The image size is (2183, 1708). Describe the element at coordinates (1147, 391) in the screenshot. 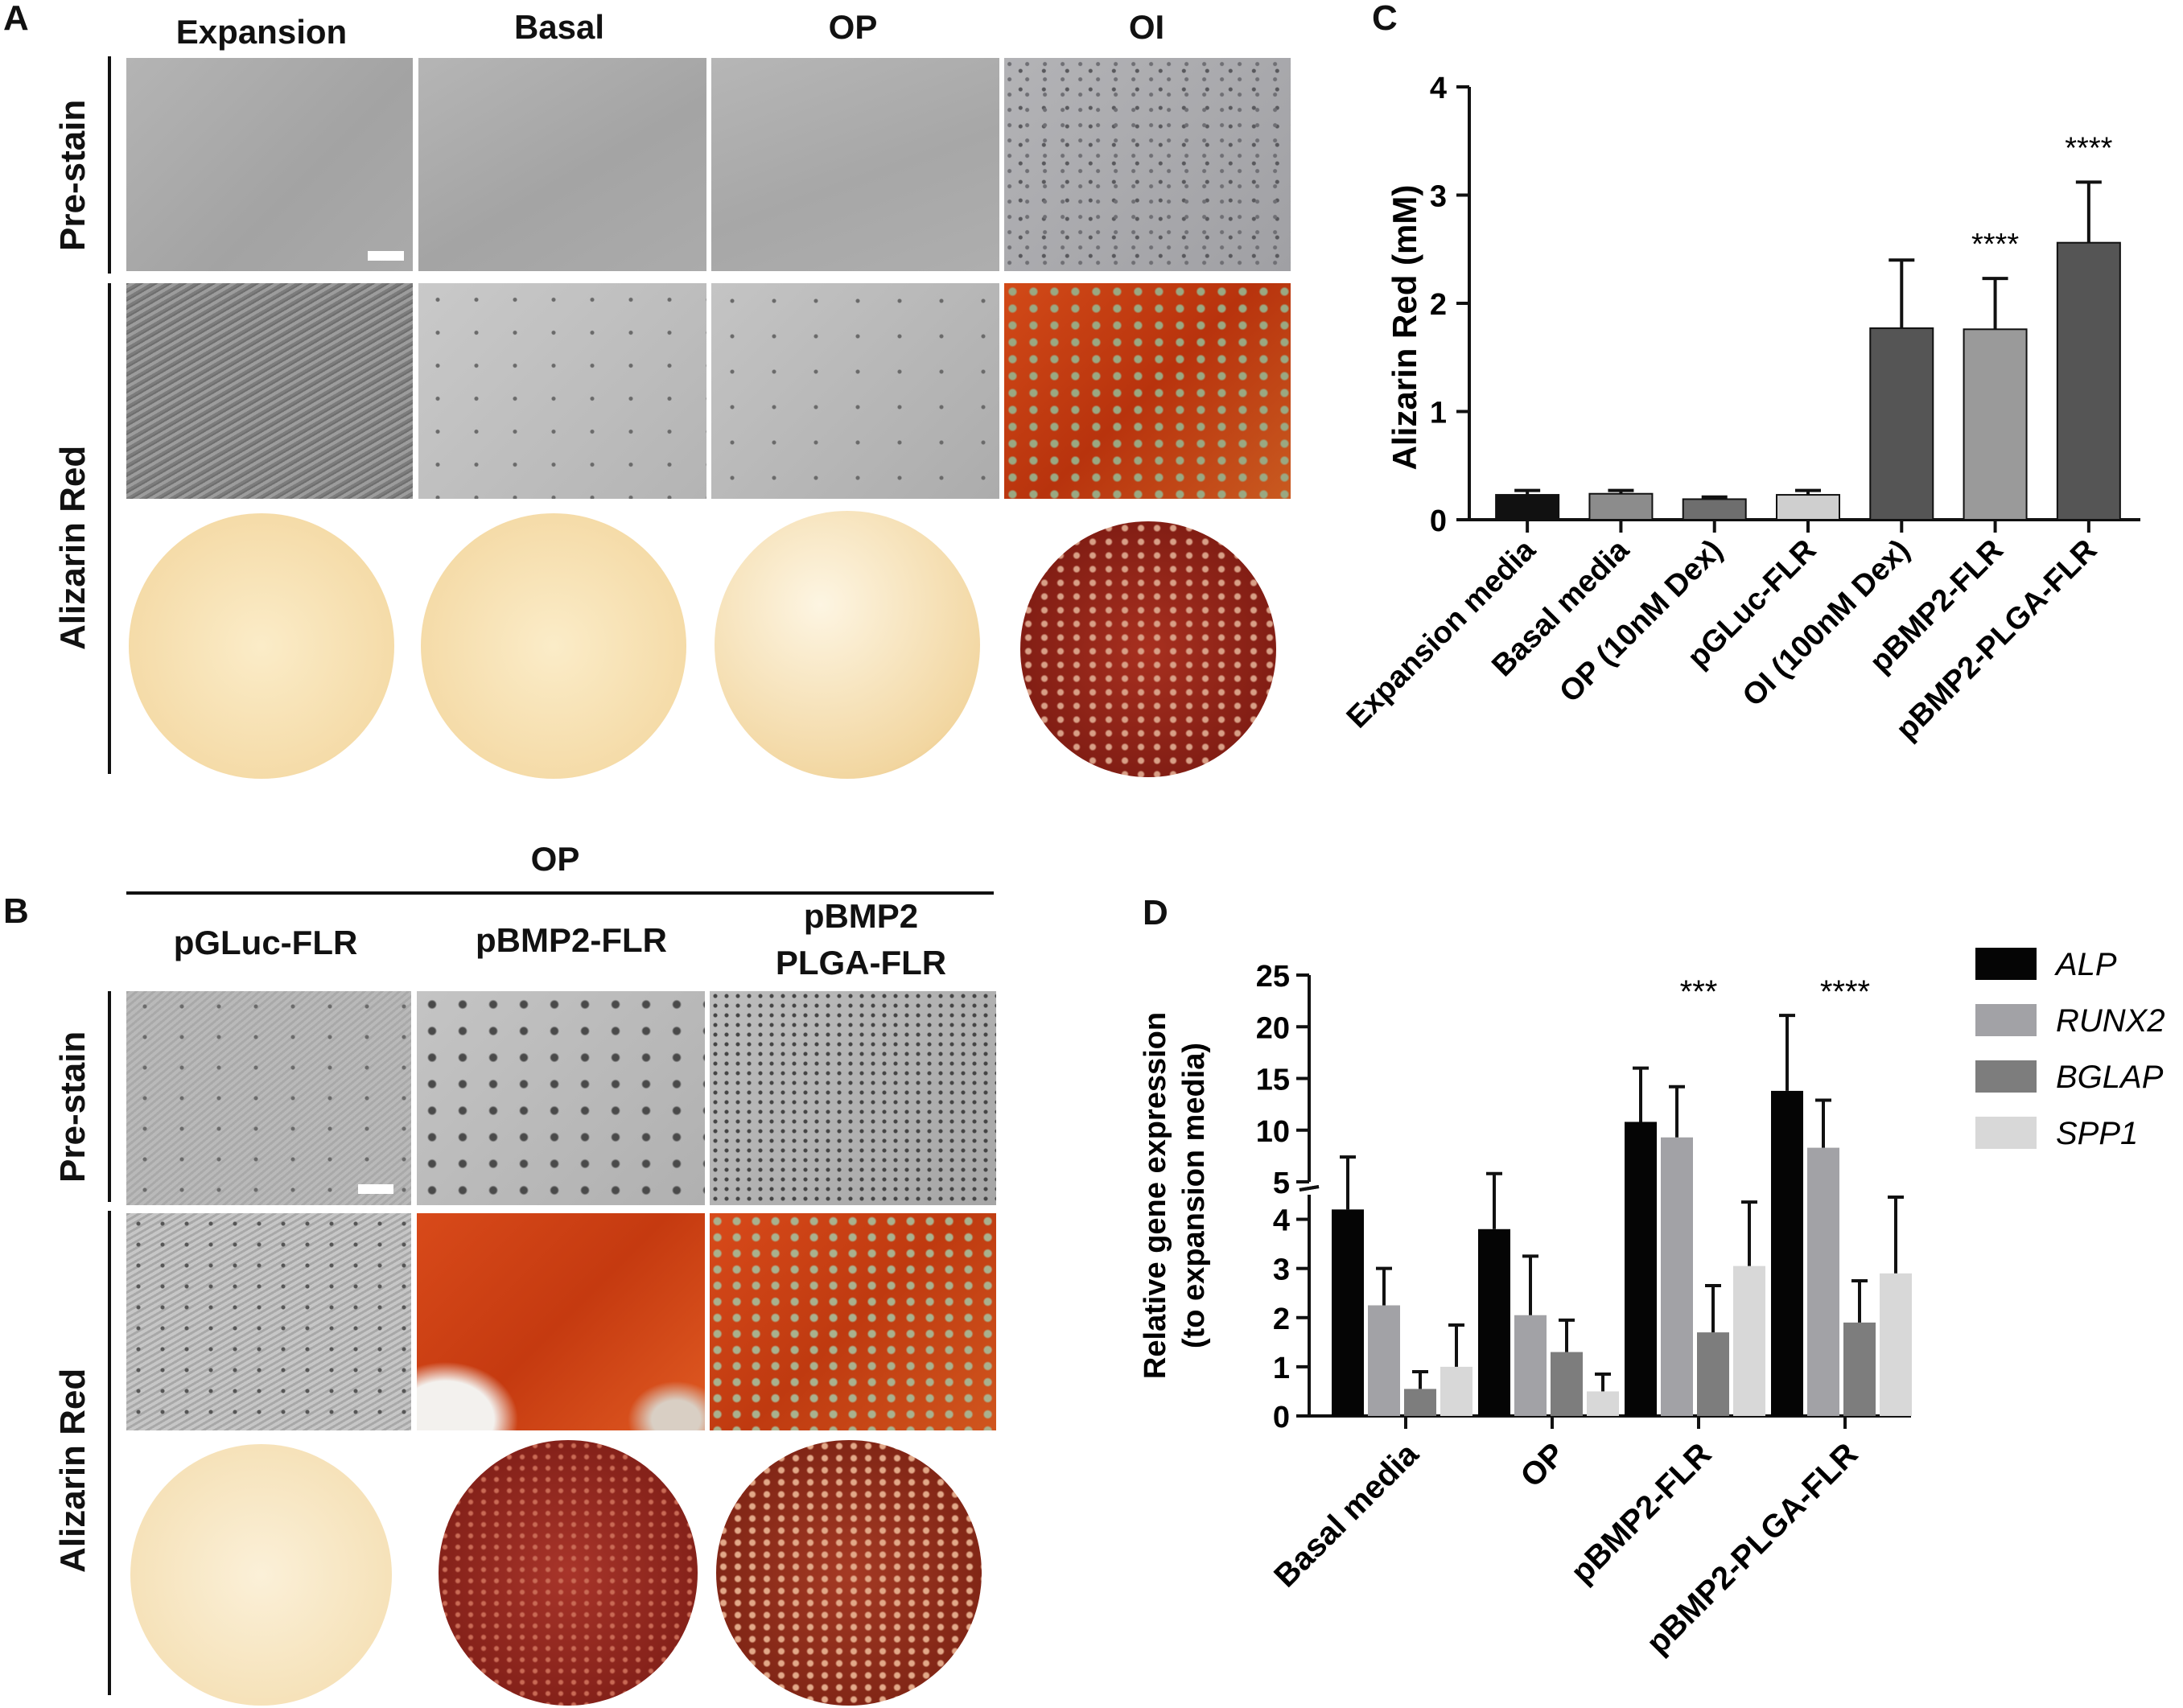

I see `panel-a-alizarin-oi-image` at that location.